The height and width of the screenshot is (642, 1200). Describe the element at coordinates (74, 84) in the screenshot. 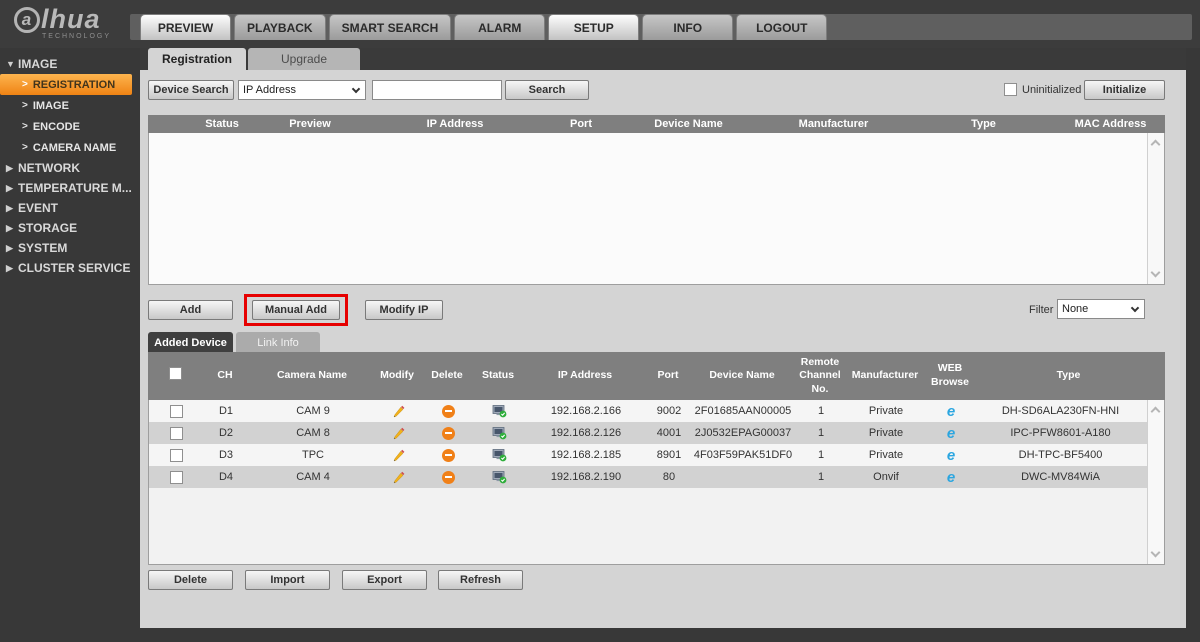

I see `sidebar-item-registration-label: REGISTRATION` at that location.